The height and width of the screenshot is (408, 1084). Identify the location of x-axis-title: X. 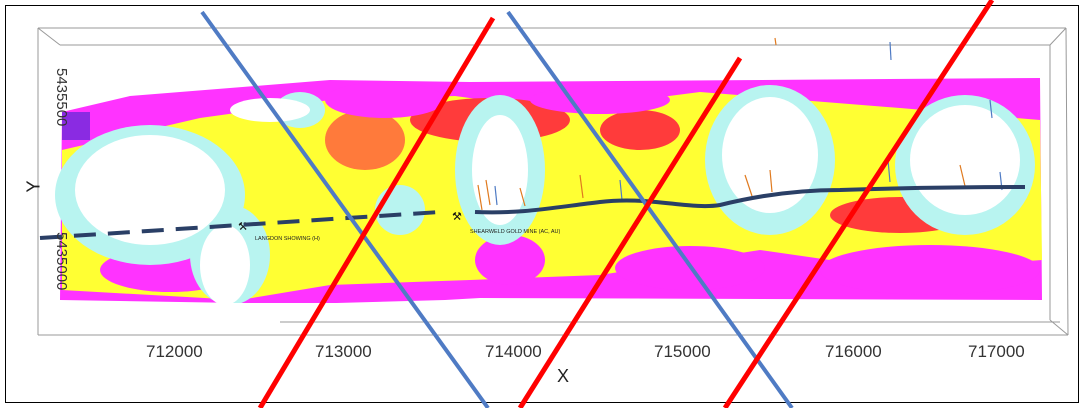
(563, 376).